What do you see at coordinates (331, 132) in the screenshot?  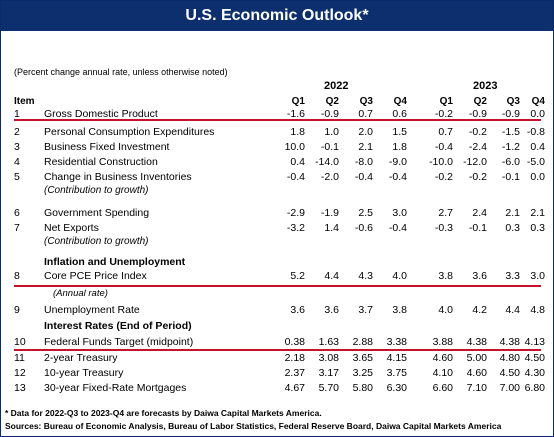 I see `table-cell: 1.0` at bounding box center [331, 132].